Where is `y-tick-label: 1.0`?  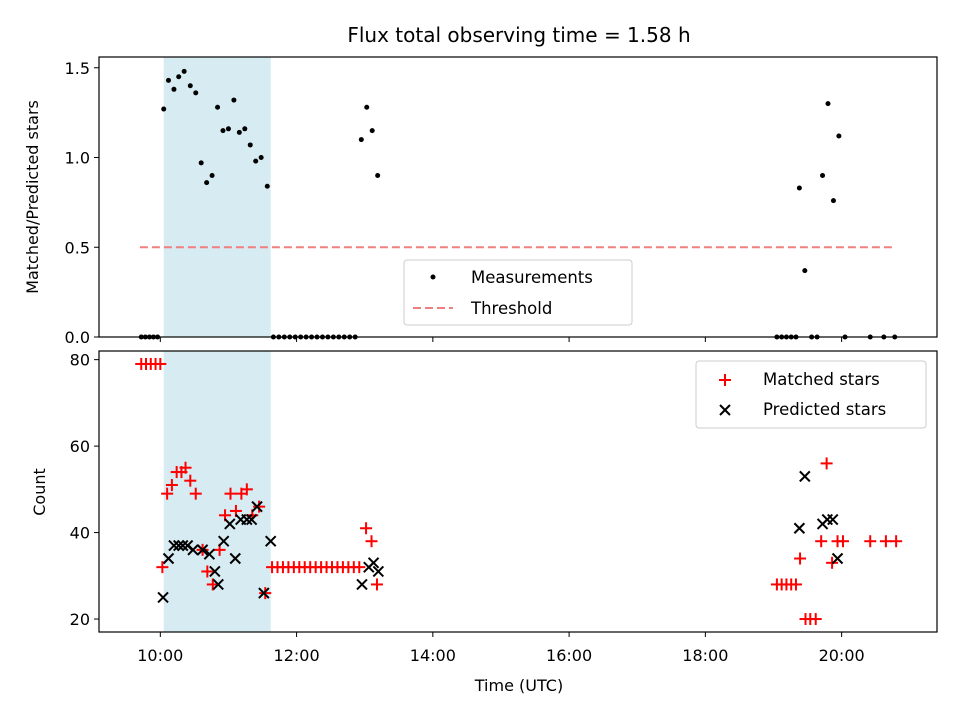
y-tick-label: 1.0 is located at coordinates (77, 158).